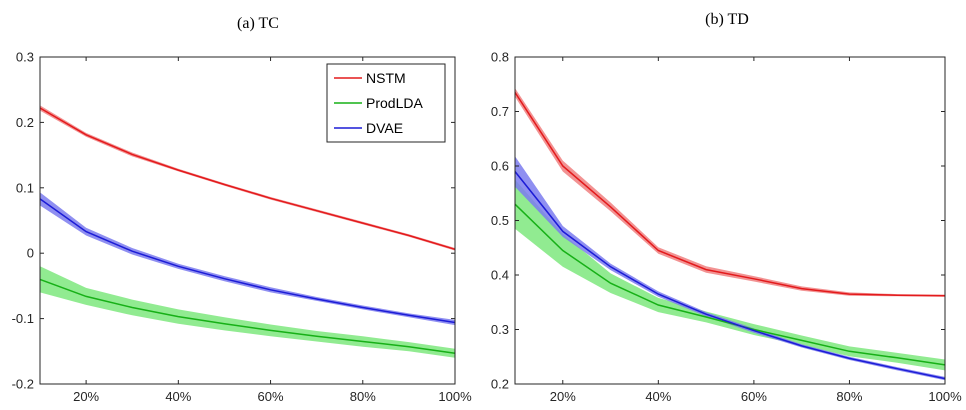 Image resolution: width=966 pixels, height=410 pixels. I want to click on y-tick-label: 0.6, so click(500, 166).